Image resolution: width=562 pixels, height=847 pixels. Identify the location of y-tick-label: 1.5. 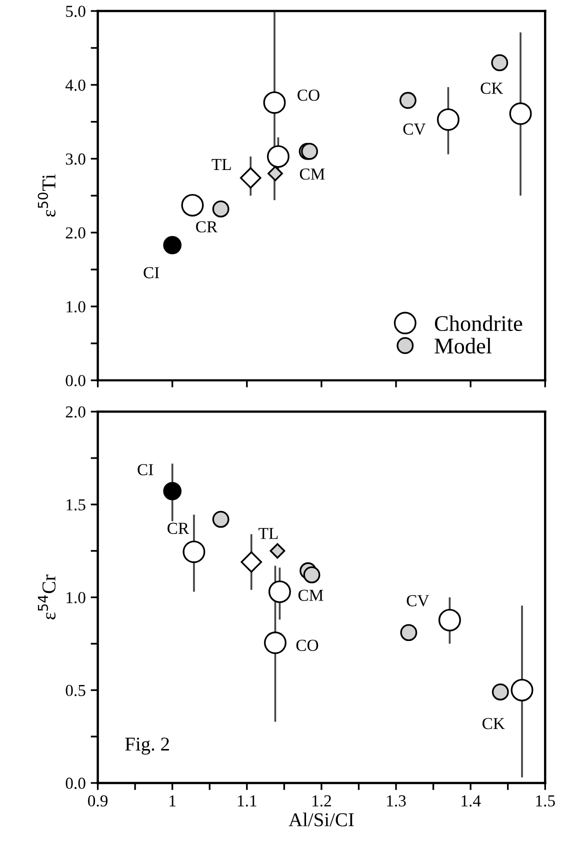
(76, 504).